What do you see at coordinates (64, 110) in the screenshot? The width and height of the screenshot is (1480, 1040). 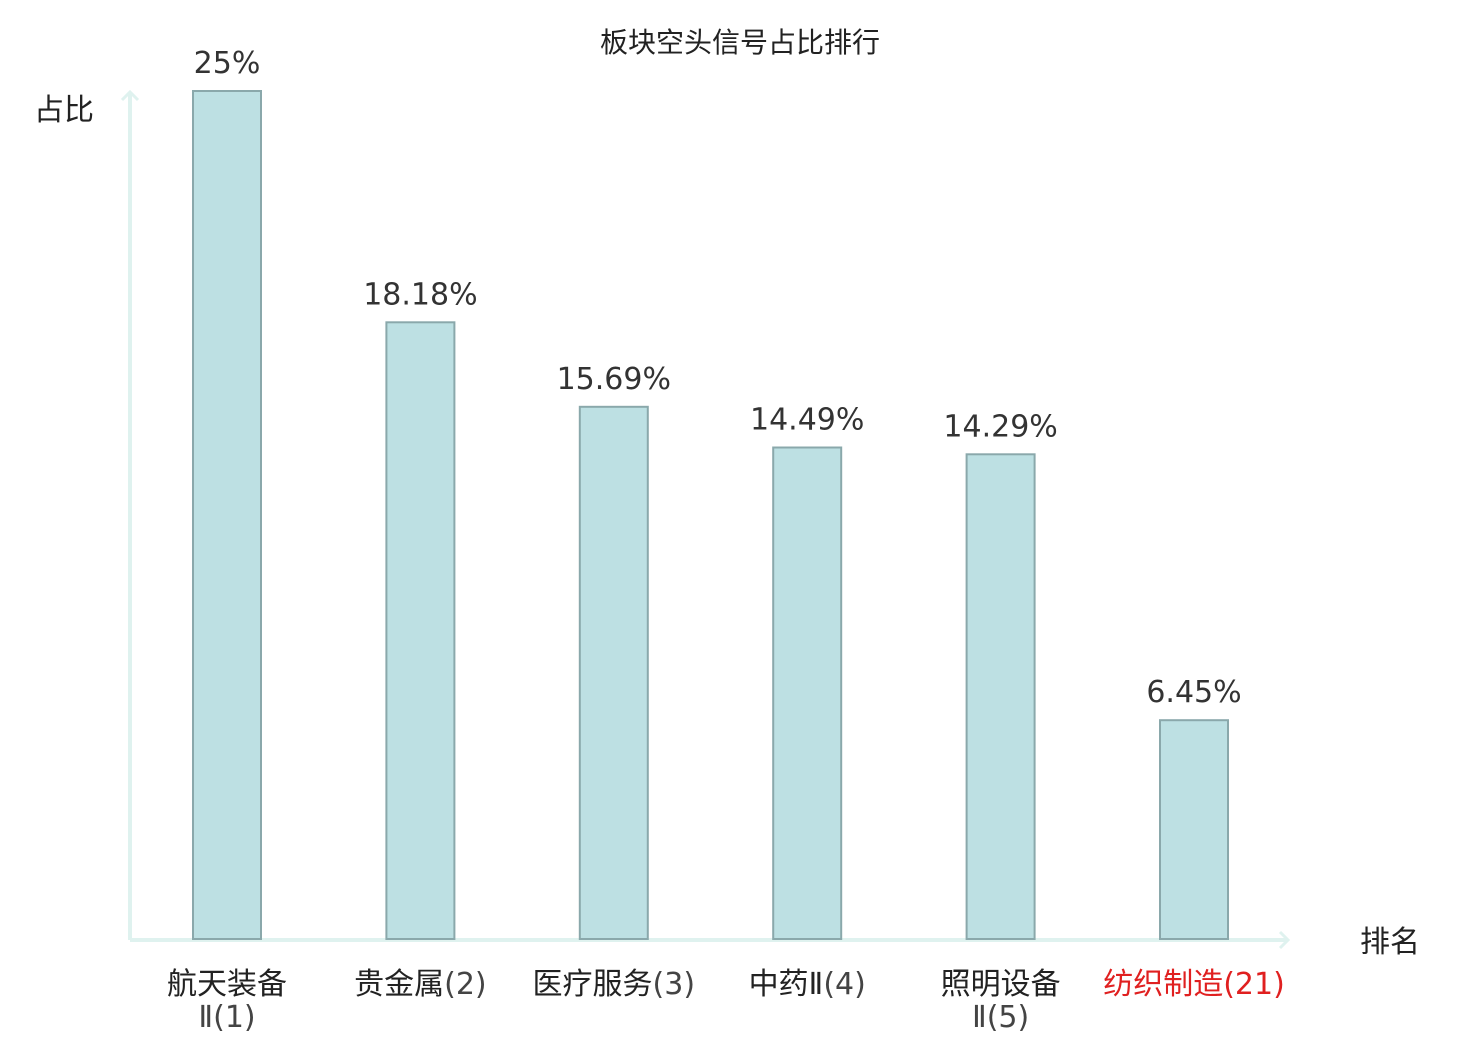 I see `y-axis-label: 占比` at bounding box center [64, 110].